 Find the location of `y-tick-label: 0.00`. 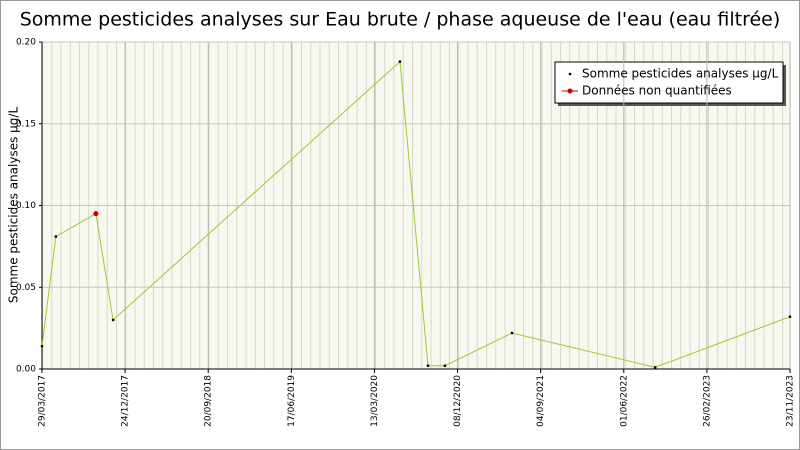

y-tick-label: 0.00 is located at coordinates (26, 370).